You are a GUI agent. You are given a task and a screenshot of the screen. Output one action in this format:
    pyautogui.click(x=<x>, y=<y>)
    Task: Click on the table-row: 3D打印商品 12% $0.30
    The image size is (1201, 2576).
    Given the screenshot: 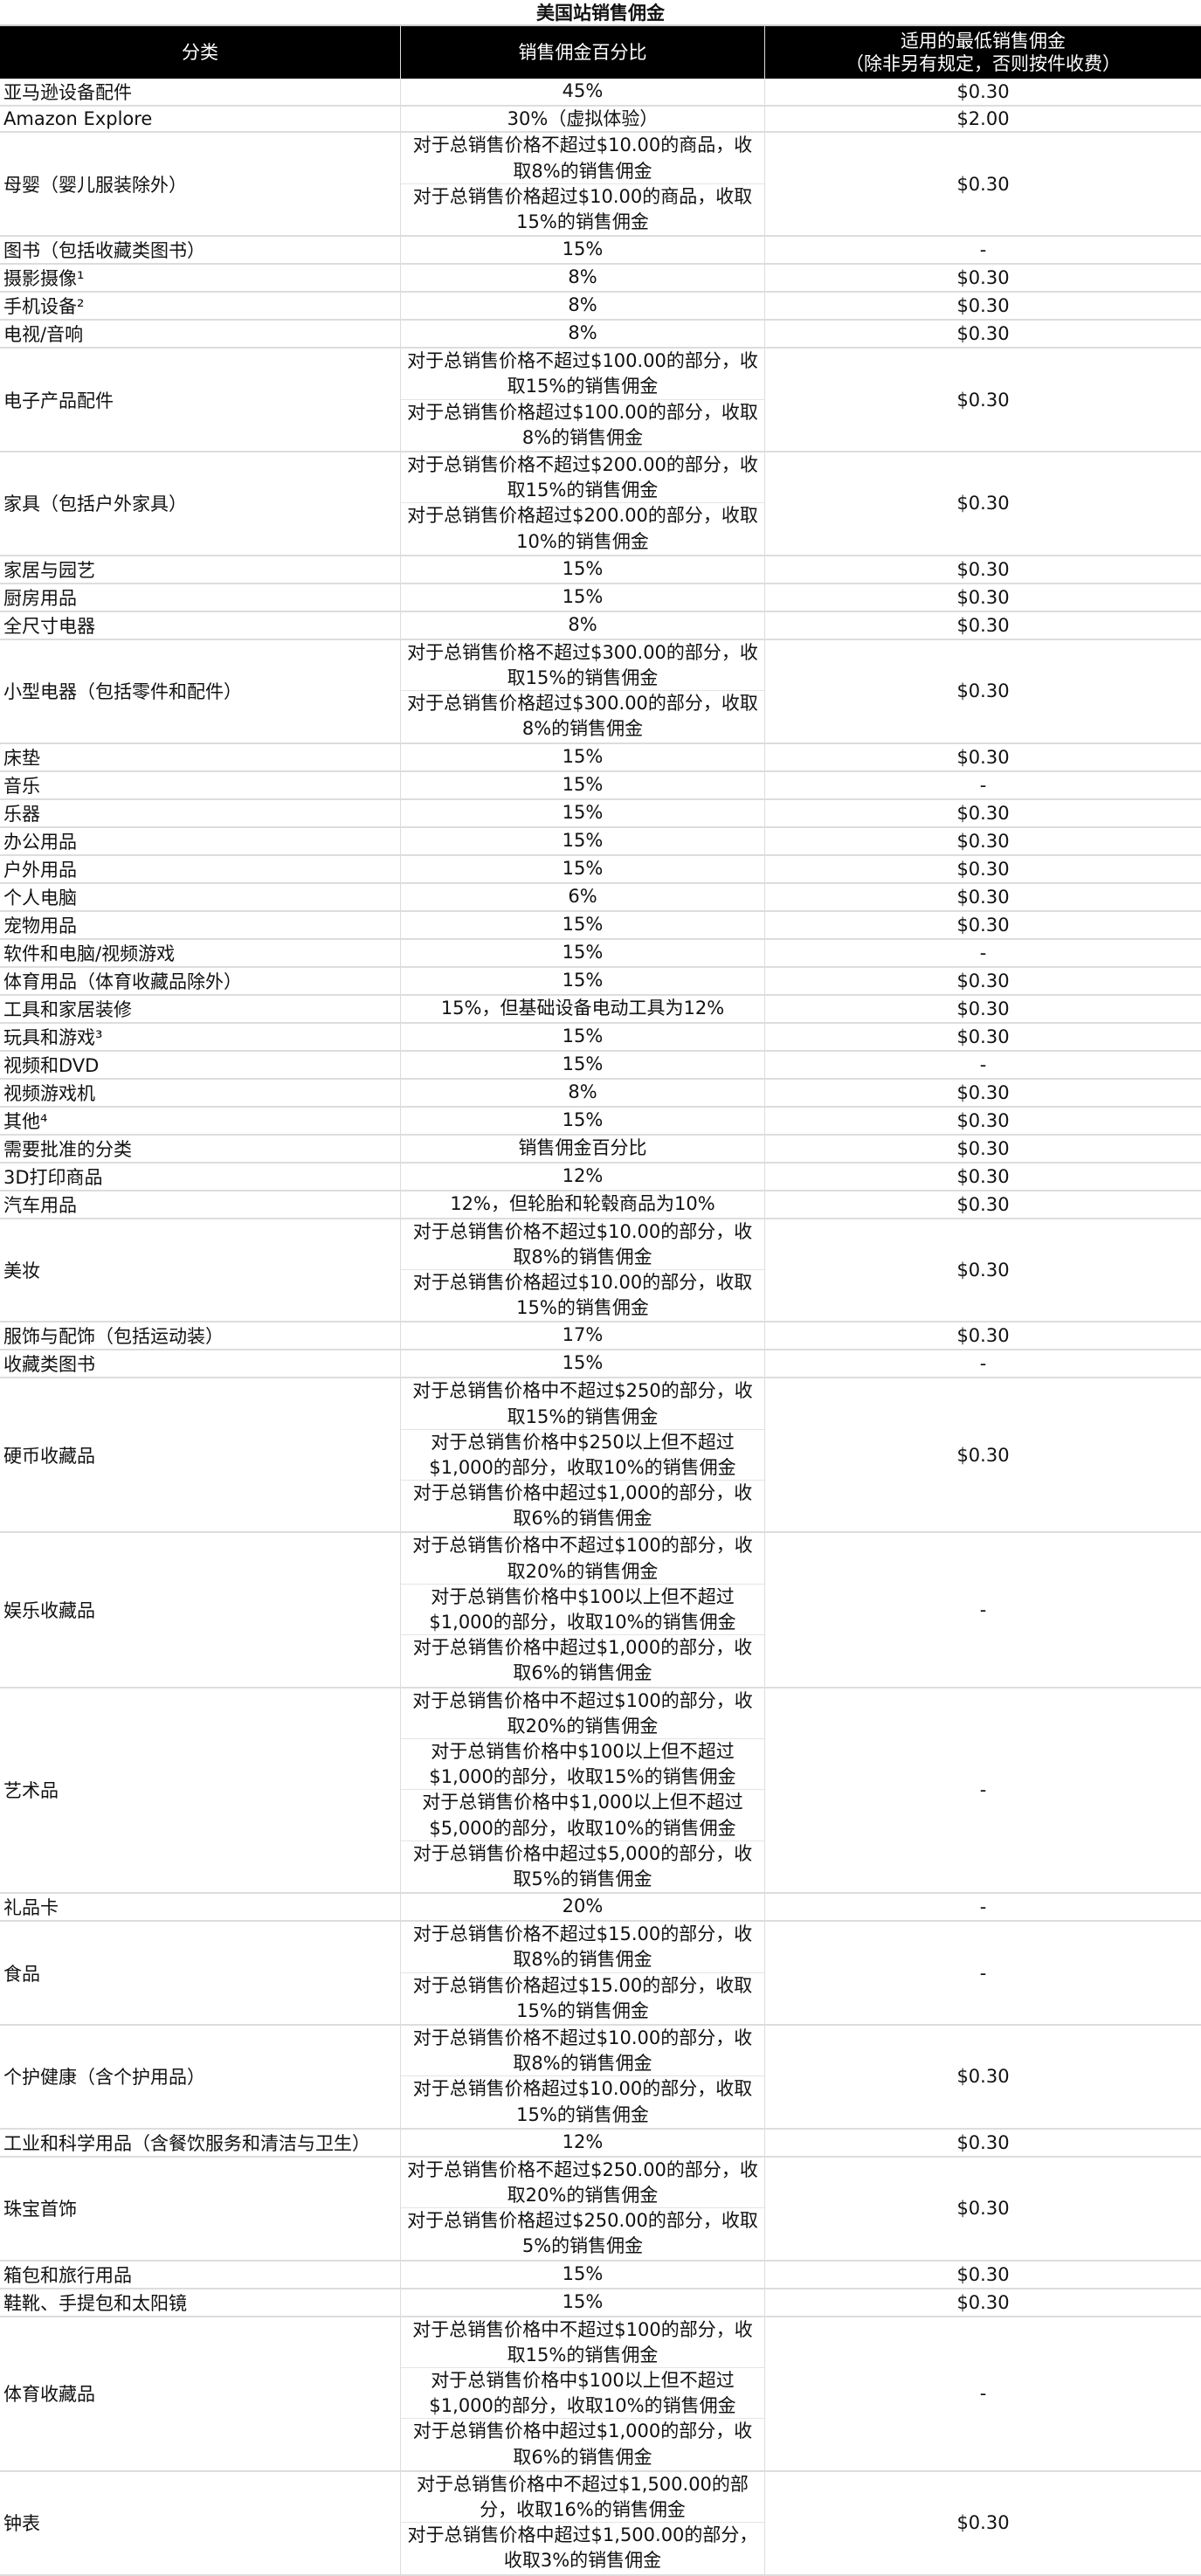 What is the action you would take?
    pyautogui.click(x=600, y=1177)
    